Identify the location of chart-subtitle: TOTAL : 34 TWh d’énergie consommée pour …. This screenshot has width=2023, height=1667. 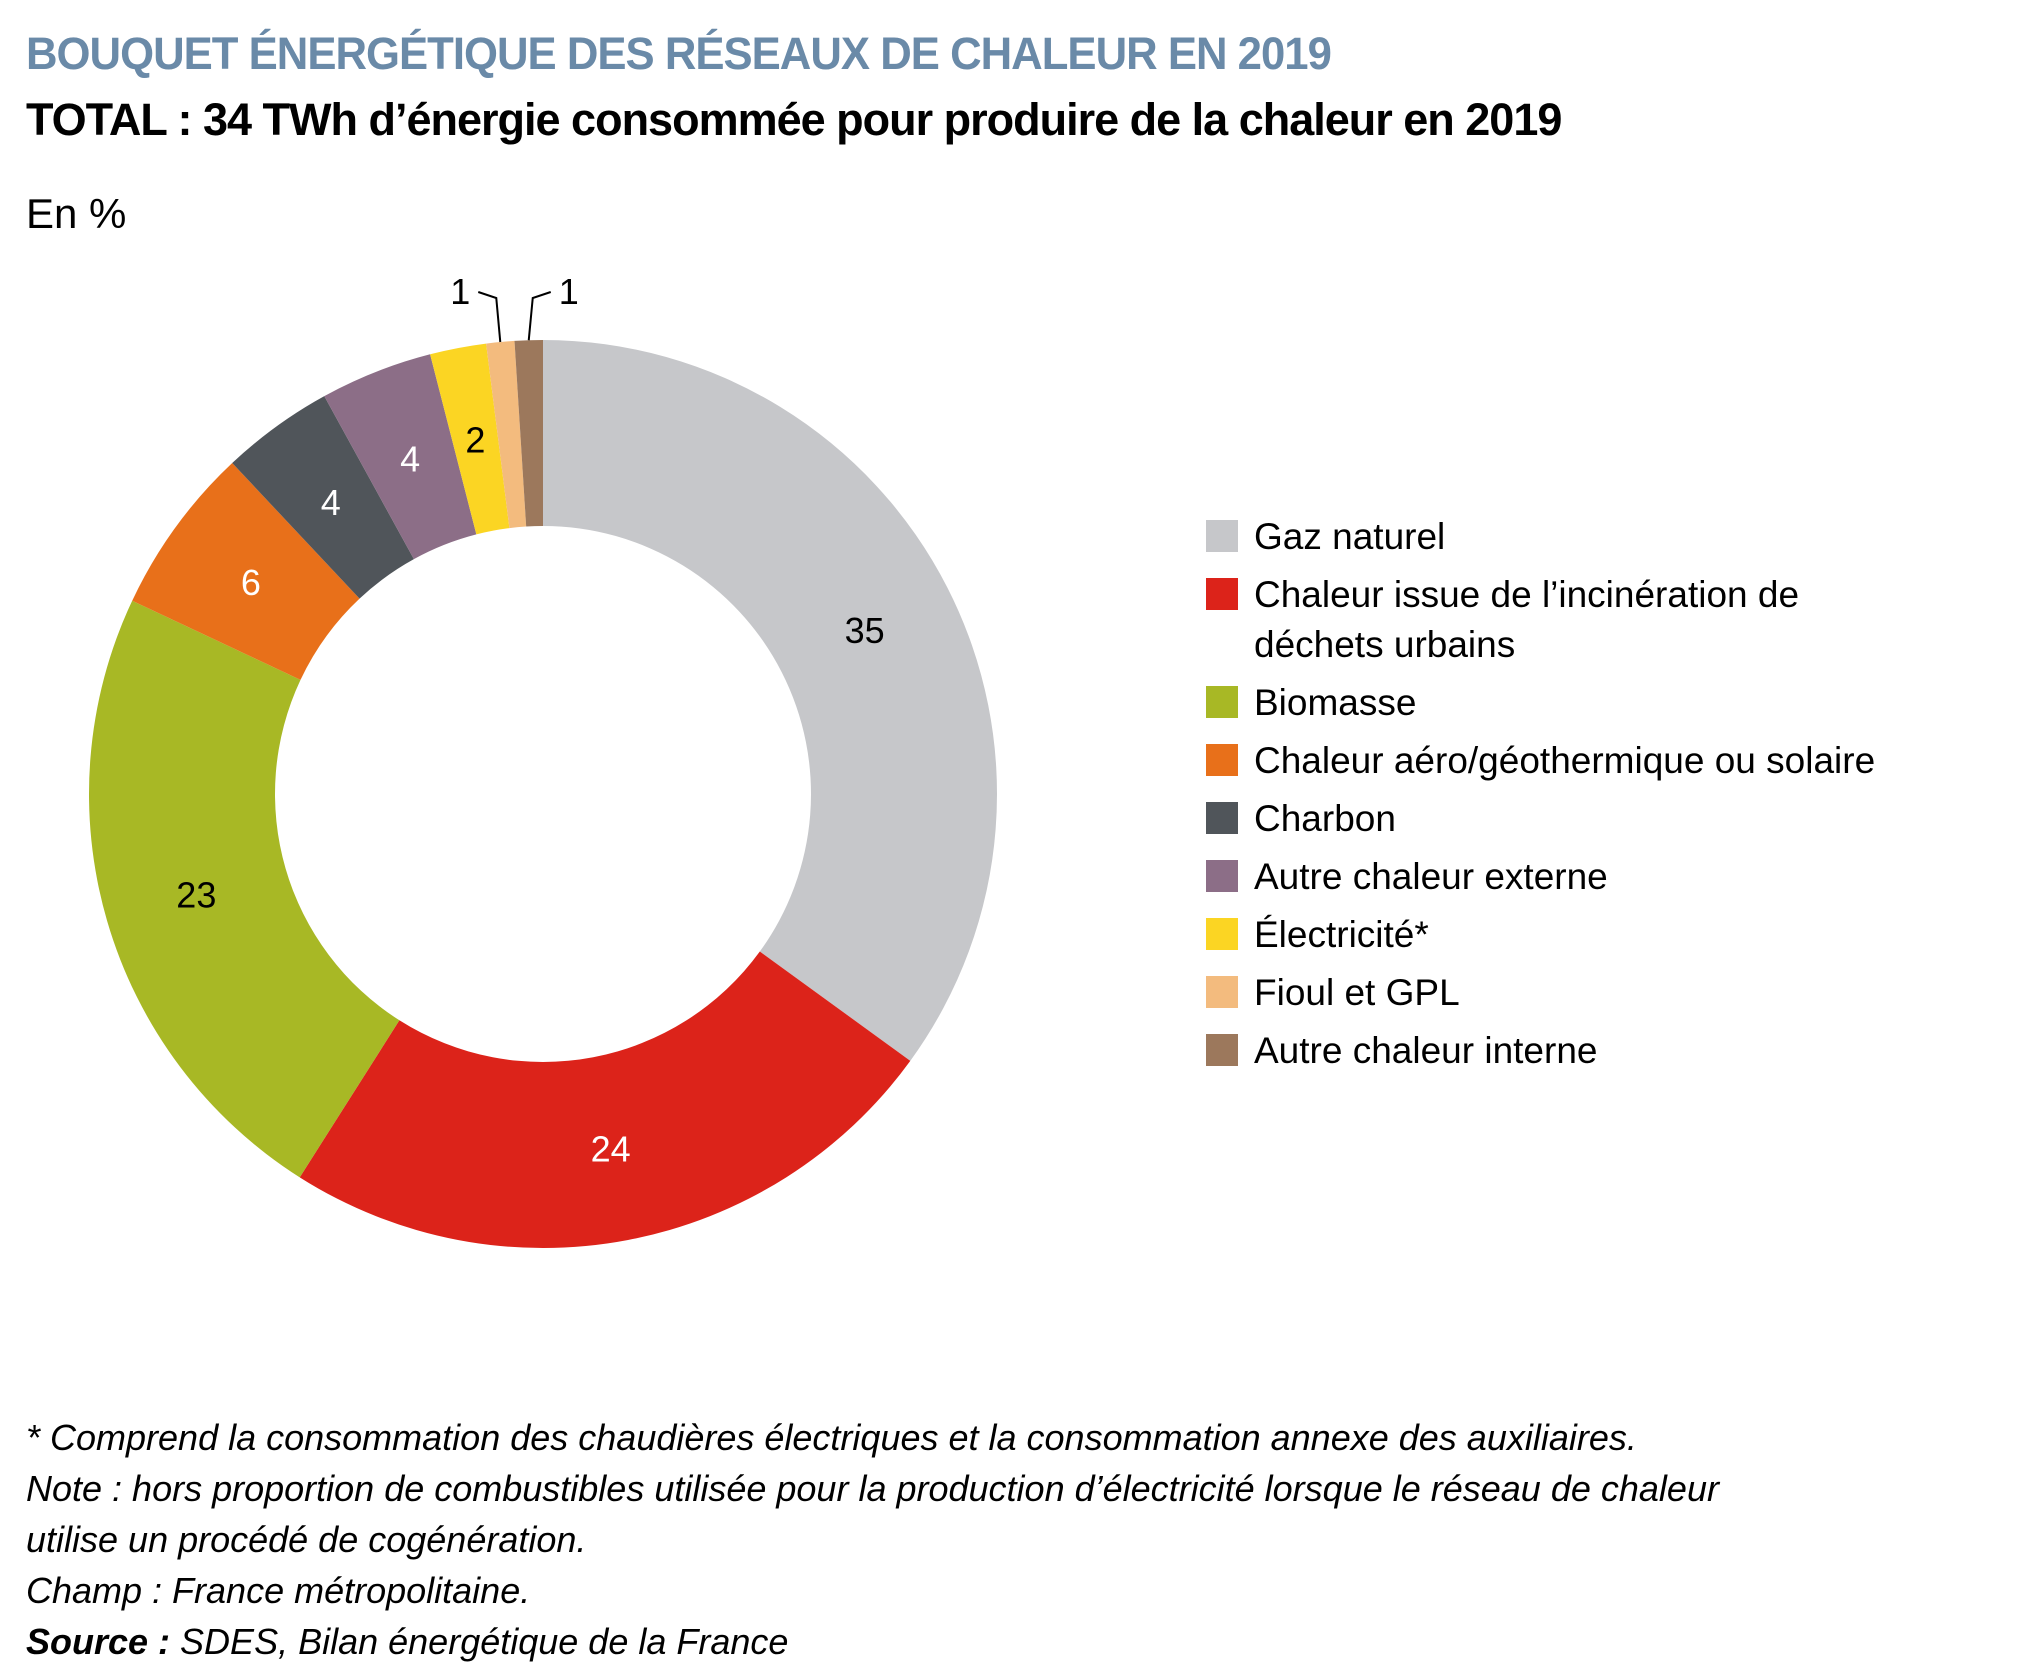
(794, 119).